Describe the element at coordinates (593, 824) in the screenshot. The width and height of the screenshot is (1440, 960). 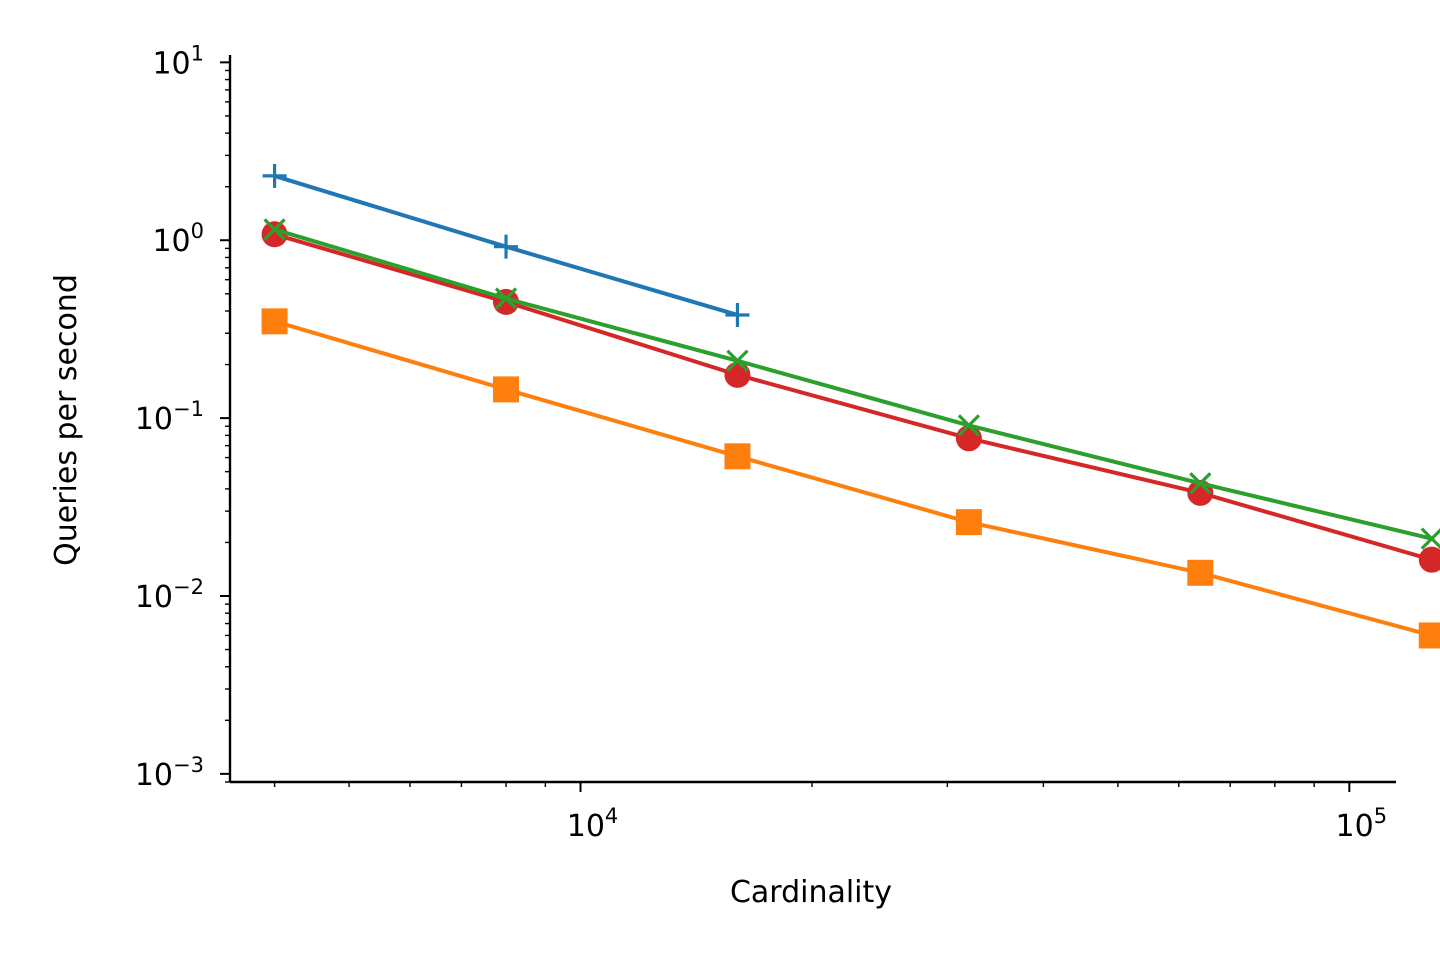
I see `x-tick-label: 10⁴` at that location.